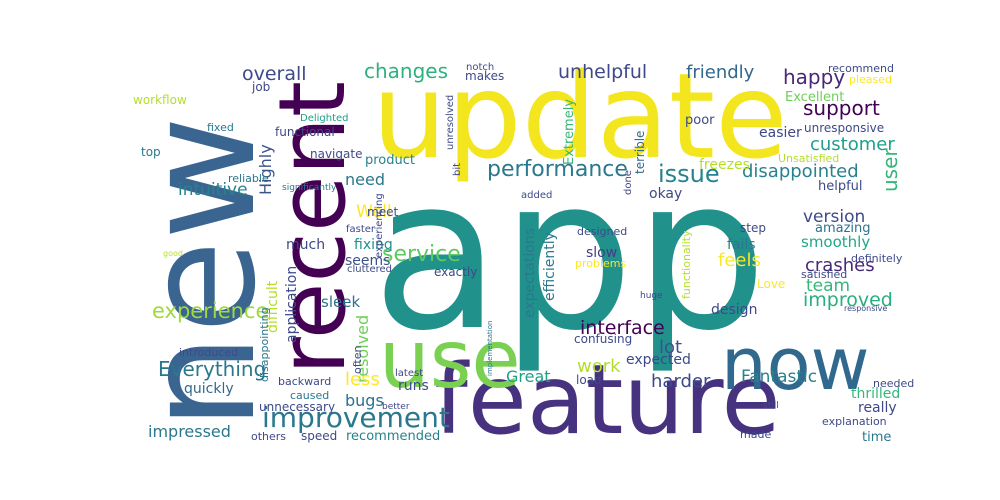 The height and width of the screenshot is (500, 1000). What do you see at coordinates (844, 128) in the screenshot?
I see `word-unresponsive: unresponsive` at bounding box center [844, 128].